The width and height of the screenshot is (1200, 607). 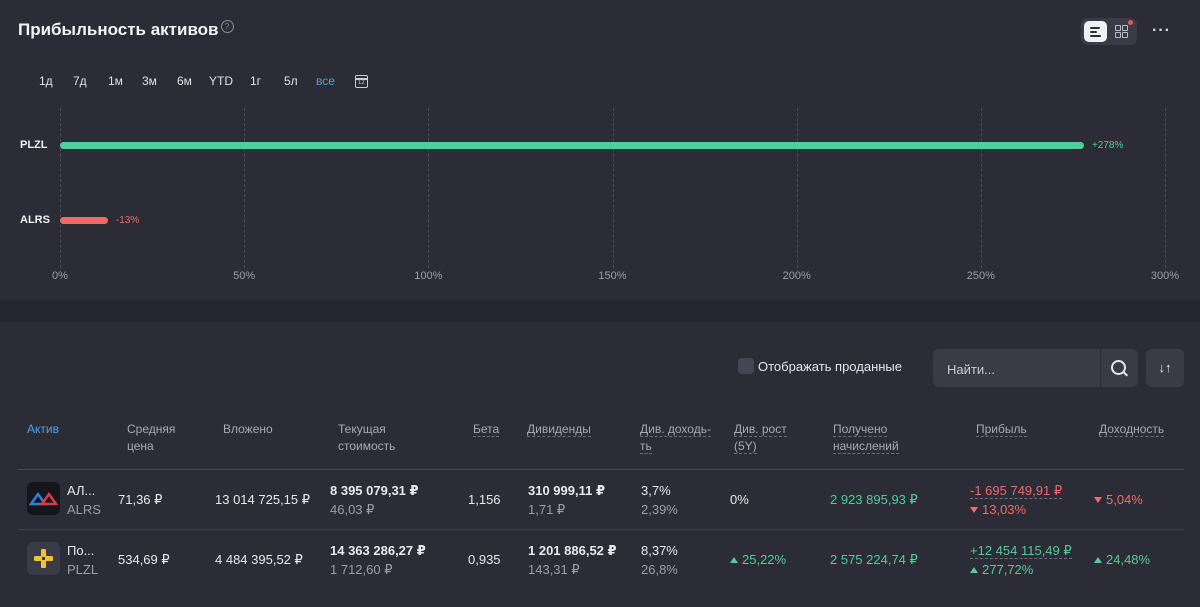 I want to click on profit: +12 454 115,49 ₽, so click(x=1021, y=551).